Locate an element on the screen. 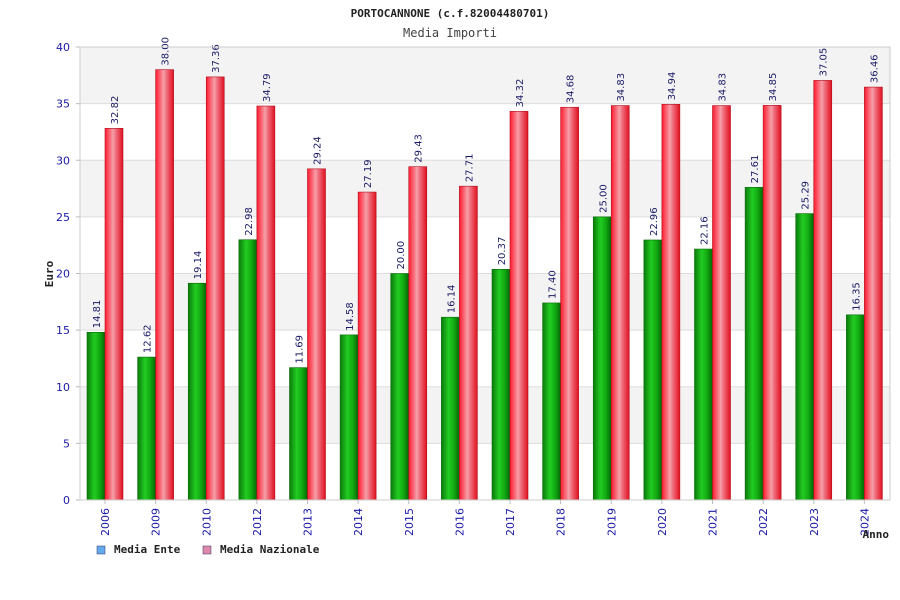 This screenshot has height=600, width=900. y-tick-label-25: 25 is located at coordinates (63, 217).